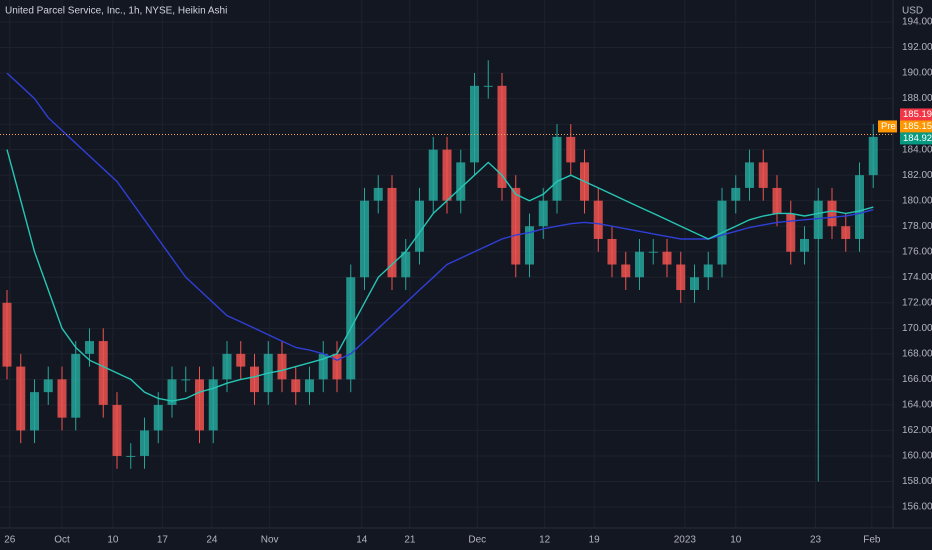  I want to click on y-tick-label: 184.00, so click(917, 149).